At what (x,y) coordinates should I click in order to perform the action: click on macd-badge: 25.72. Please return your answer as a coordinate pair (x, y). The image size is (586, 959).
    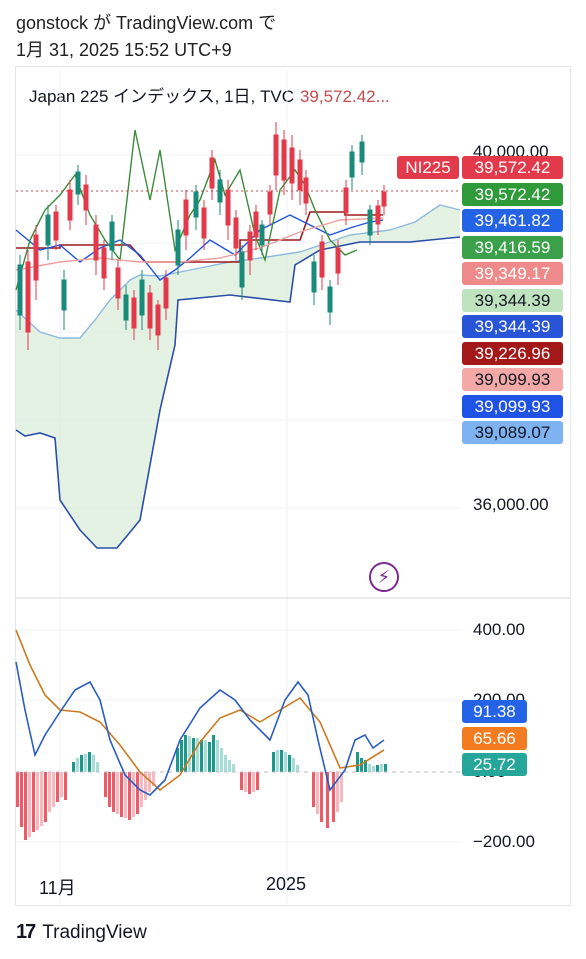
    Looking at the image, I should click on (494, 764).